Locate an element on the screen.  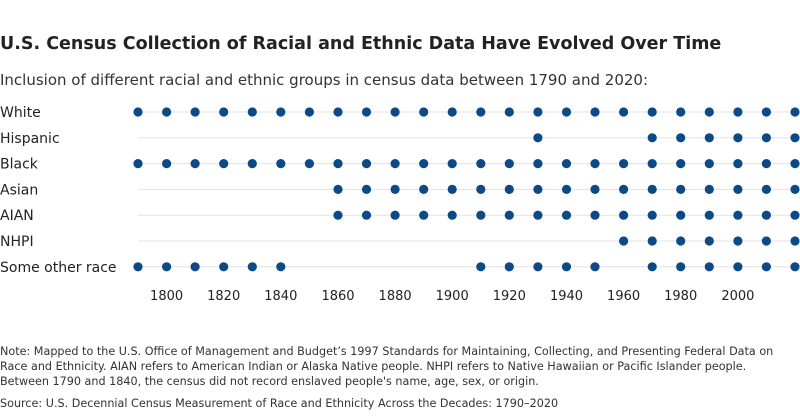
x-tick-1900: 1900 is located at coordinates (452, 296).